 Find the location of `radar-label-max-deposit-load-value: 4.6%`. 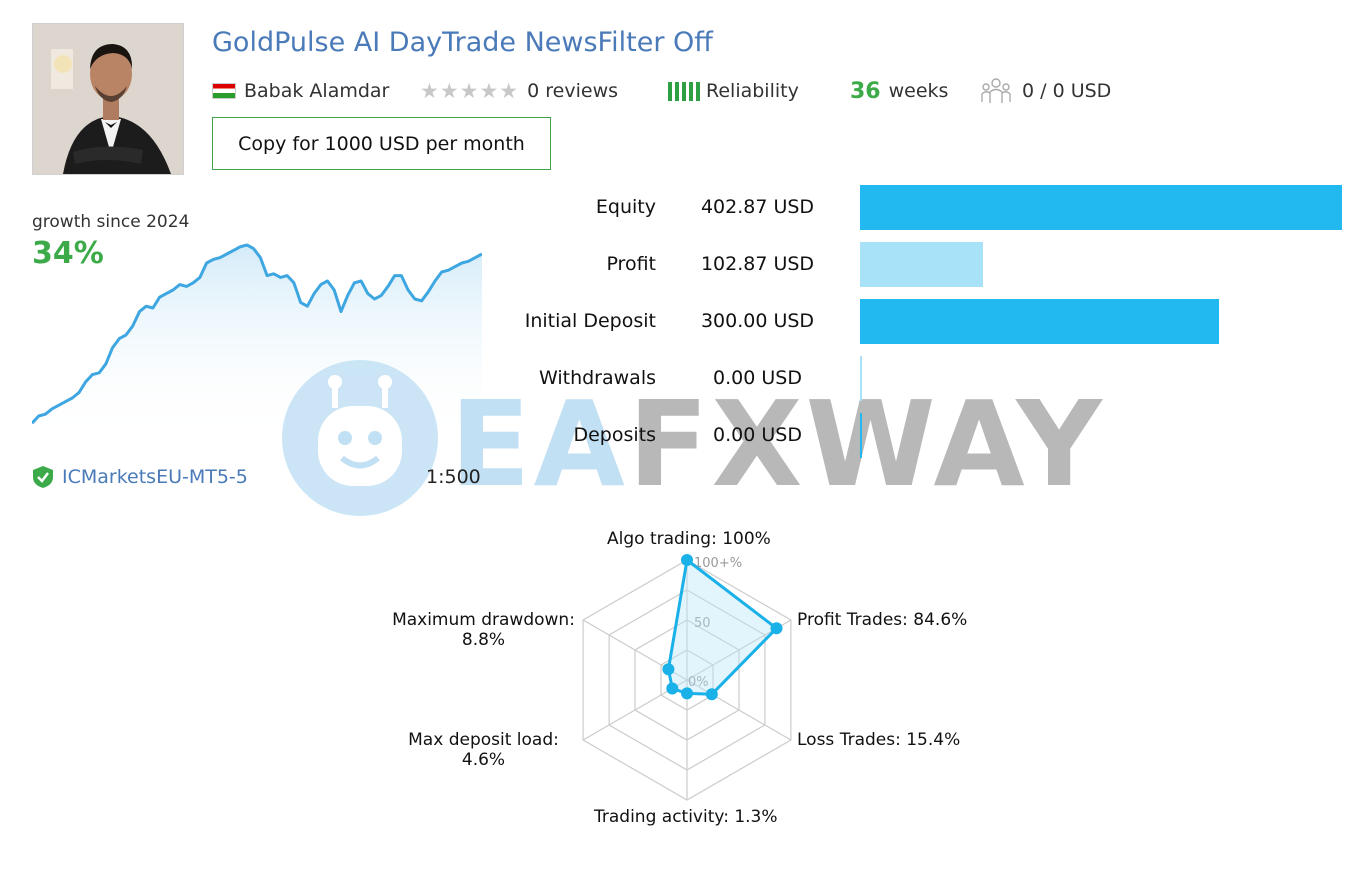

radar-label-max-deposit-load-value: 4.6% is located at coordinates (483, 760).